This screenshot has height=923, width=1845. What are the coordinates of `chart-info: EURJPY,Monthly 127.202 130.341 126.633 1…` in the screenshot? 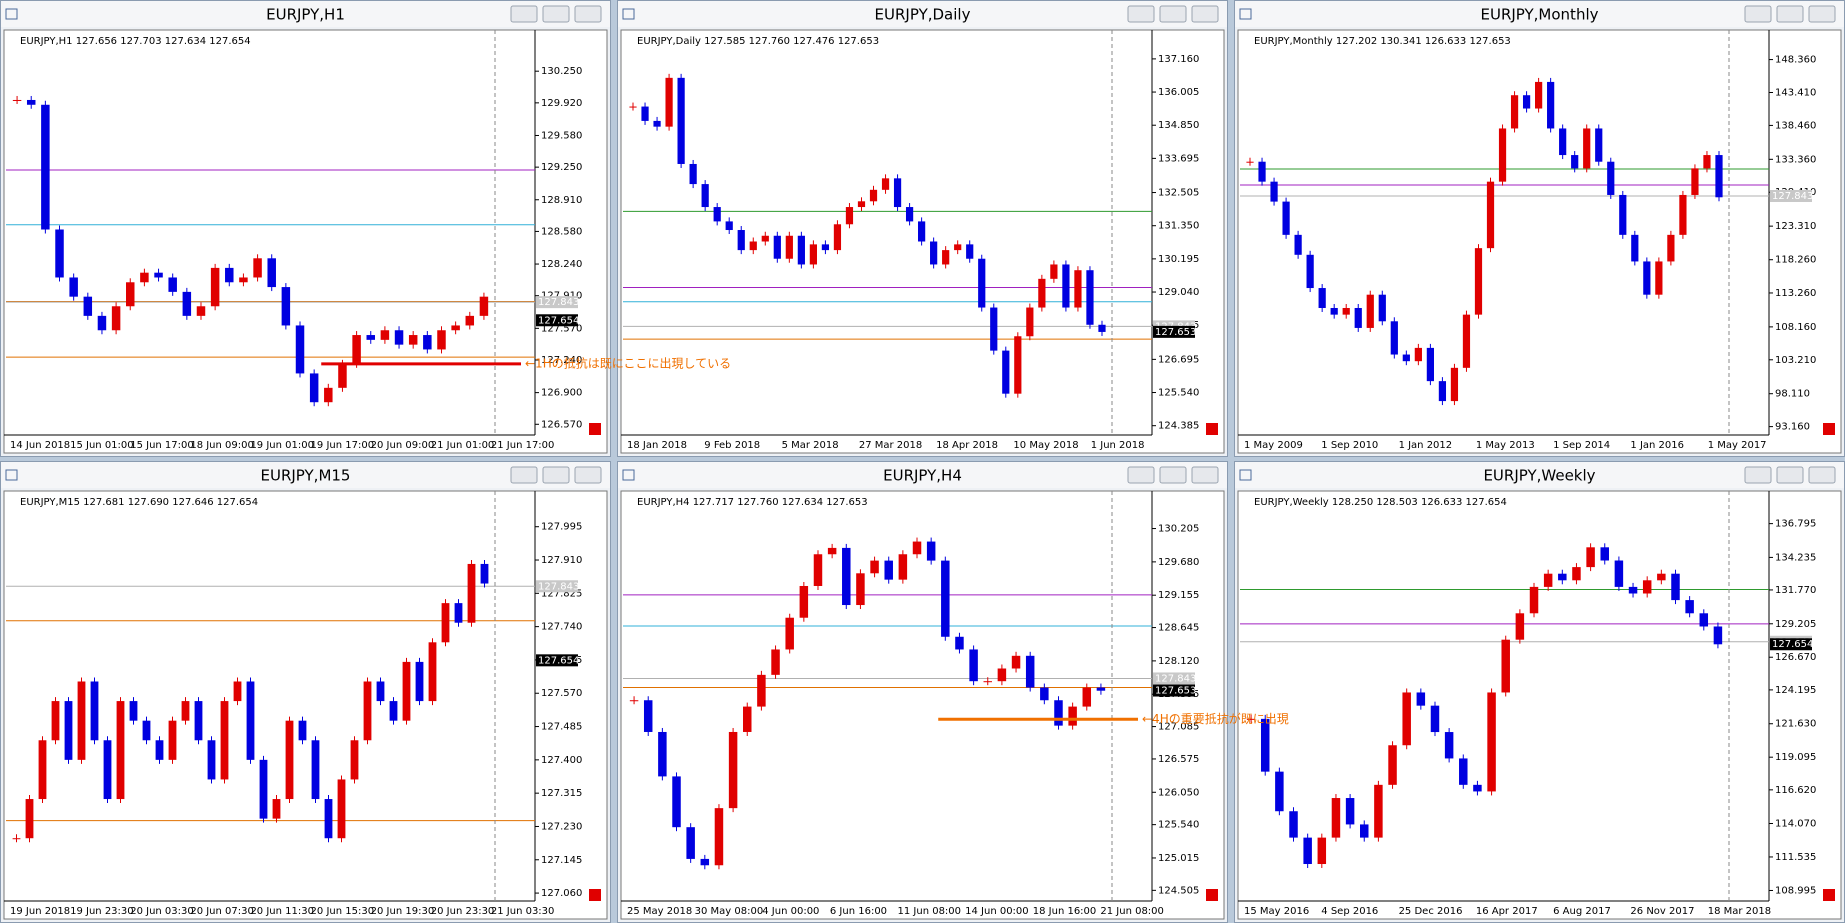 It's located at (1382, 41).